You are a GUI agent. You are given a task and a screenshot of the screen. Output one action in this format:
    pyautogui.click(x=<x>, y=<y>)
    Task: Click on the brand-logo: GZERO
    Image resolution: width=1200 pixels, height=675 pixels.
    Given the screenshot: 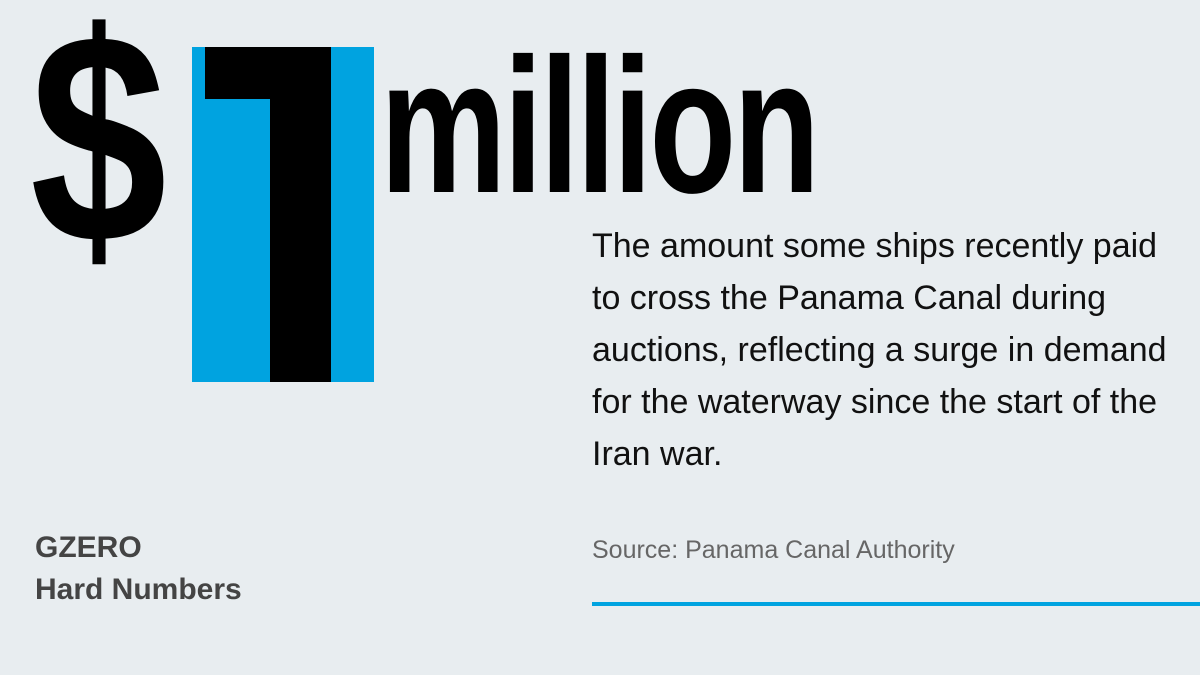 What is the action you would take?
    pyautogui.click(x=88, y=547)
    